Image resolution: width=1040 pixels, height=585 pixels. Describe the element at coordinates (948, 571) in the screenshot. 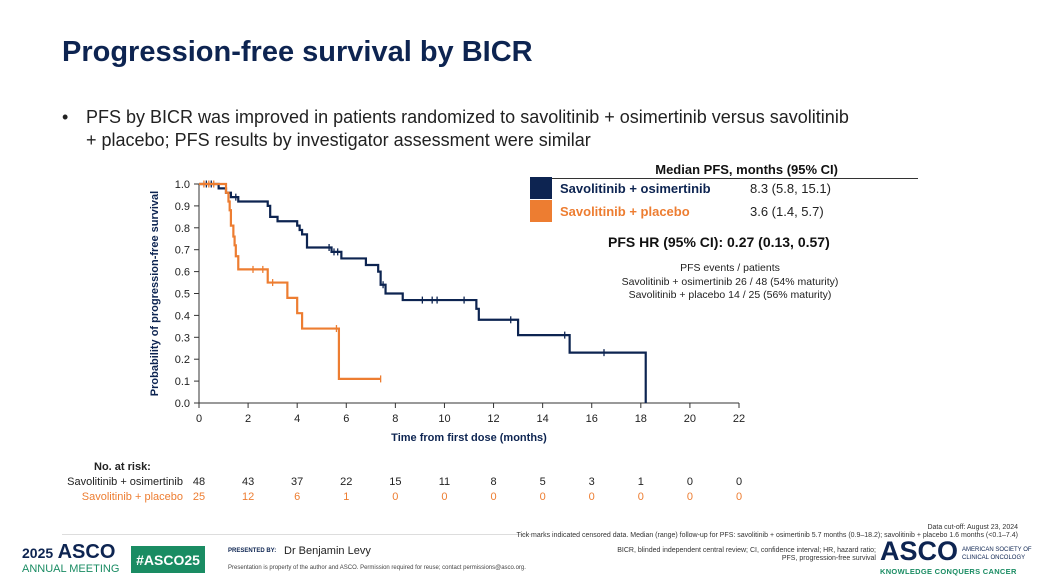

I see `asco-tagline: KNOWLEDGE CONQUERS CANCER` at that location.